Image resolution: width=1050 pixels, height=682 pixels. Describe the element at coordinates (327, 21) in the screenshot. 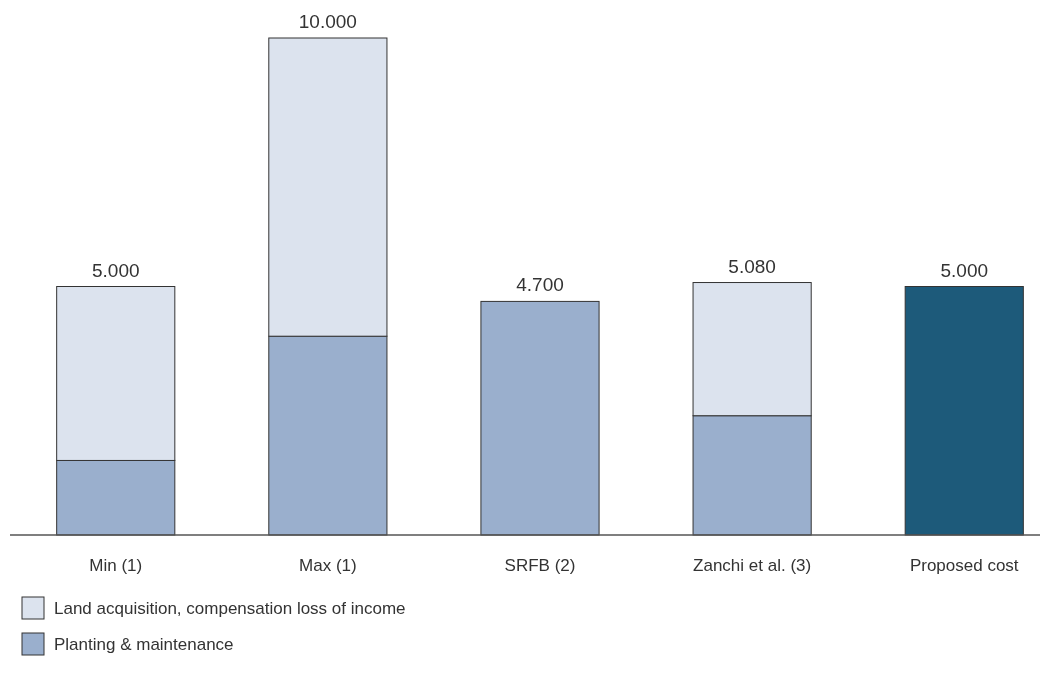

I see `annotation: 10.000` at that location.